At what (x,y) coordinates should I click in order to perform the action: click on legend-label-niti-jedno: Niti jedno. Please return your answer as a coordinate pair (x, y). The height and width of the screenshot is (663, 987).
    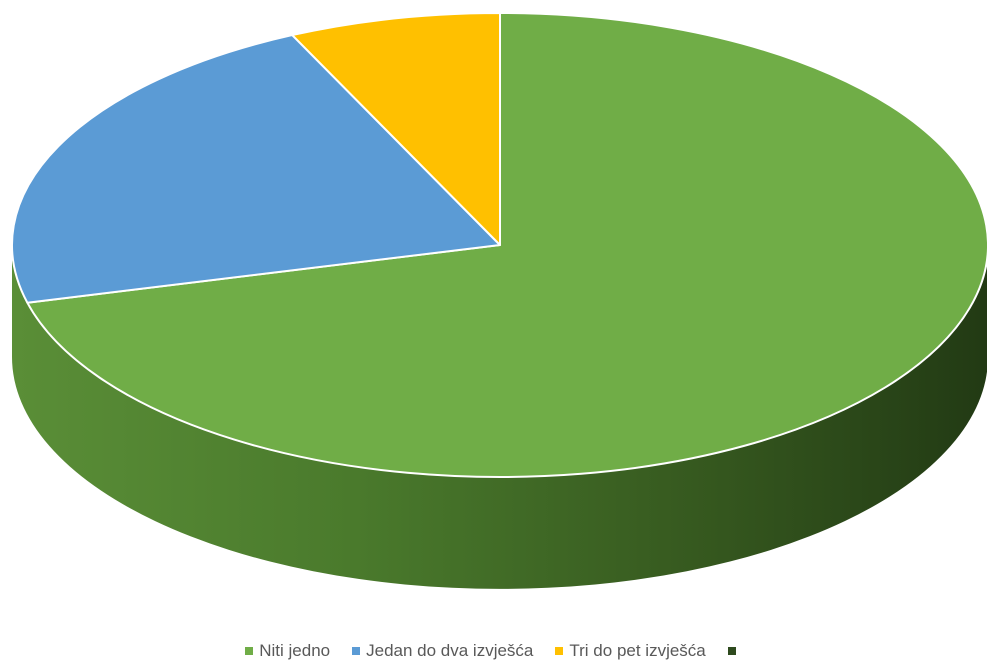
    Looking at the image, I should click on (295, 650).